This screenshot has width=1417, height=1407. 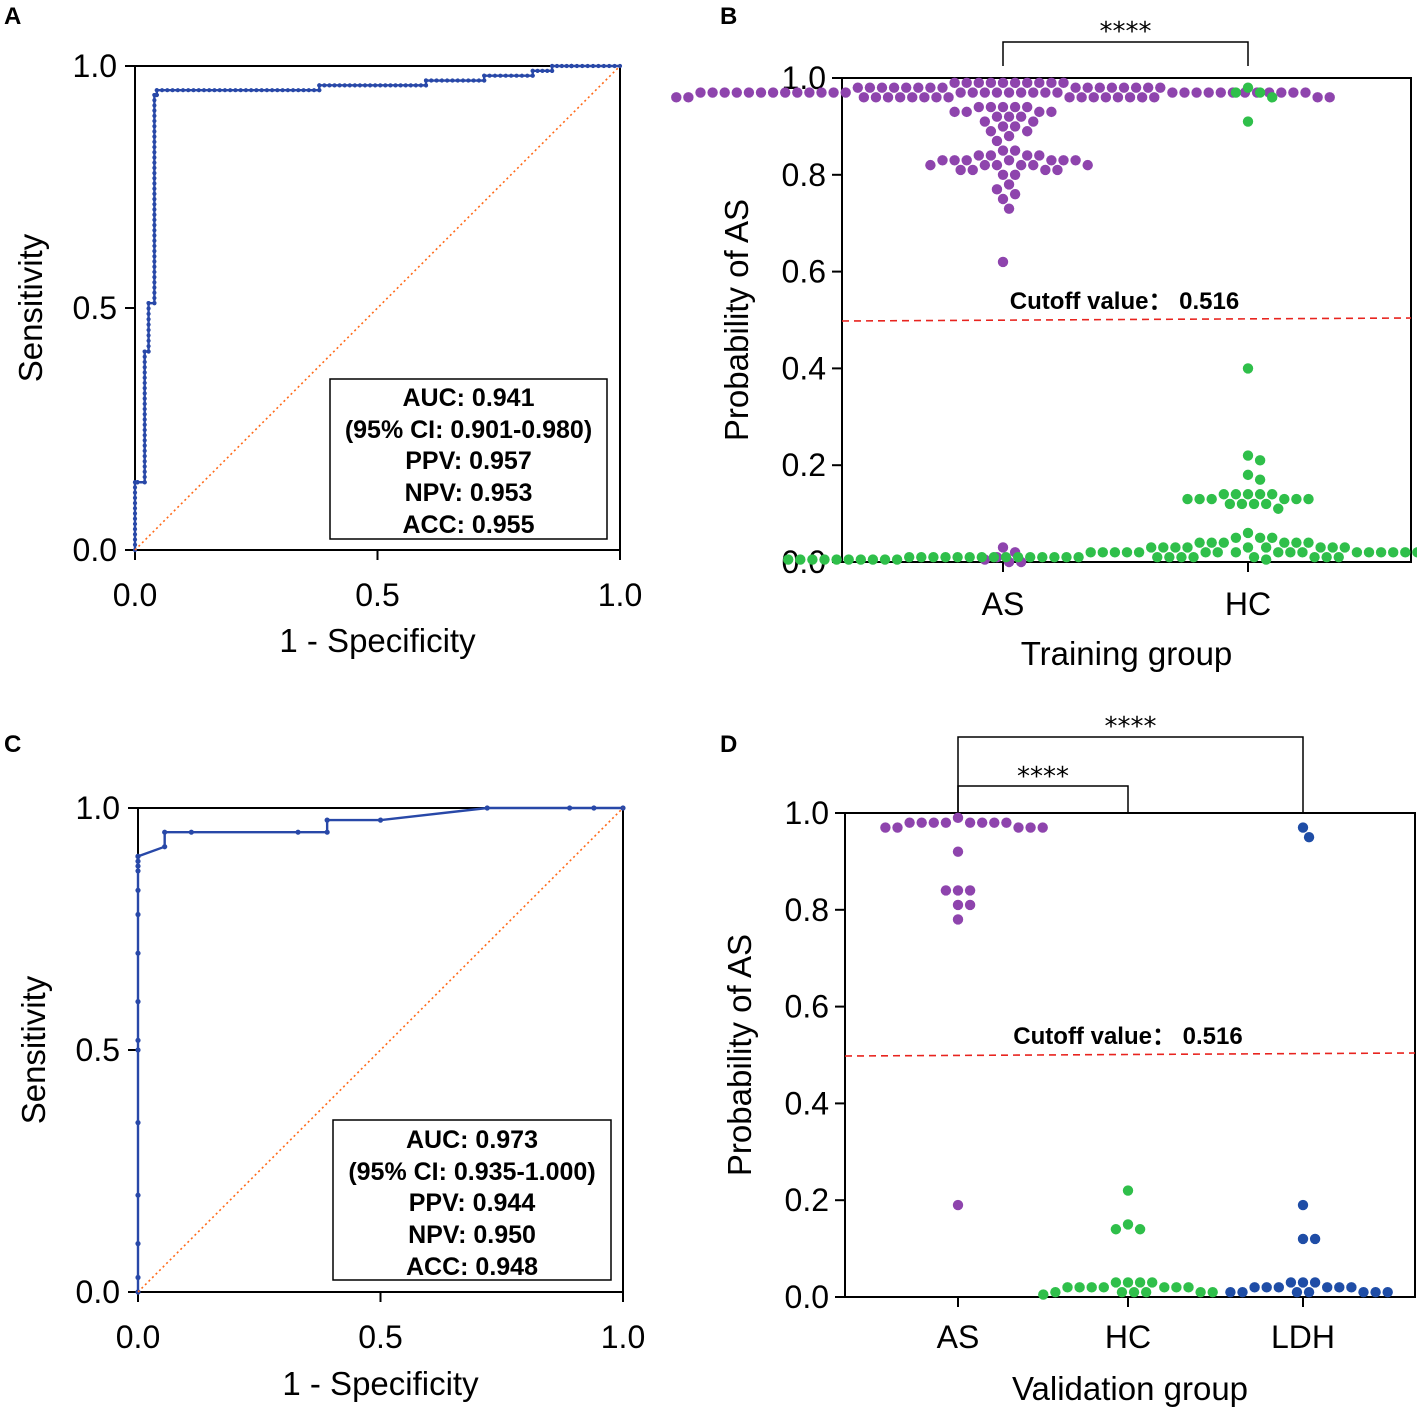 I want to click on y-axis-title: Probability of AS, so click(x=736, y=320).